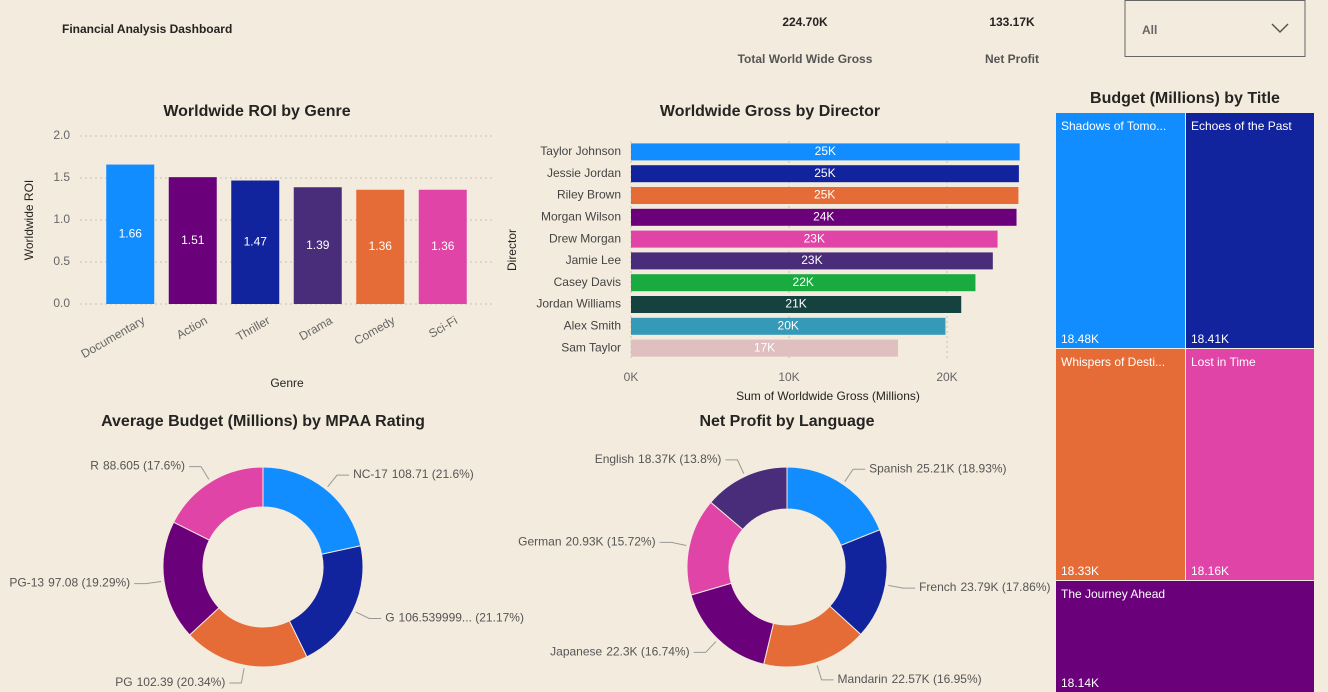 This screenshot has height=692, width=1328. I want to click on tile-value: 18.48K, so click(1080, 339).